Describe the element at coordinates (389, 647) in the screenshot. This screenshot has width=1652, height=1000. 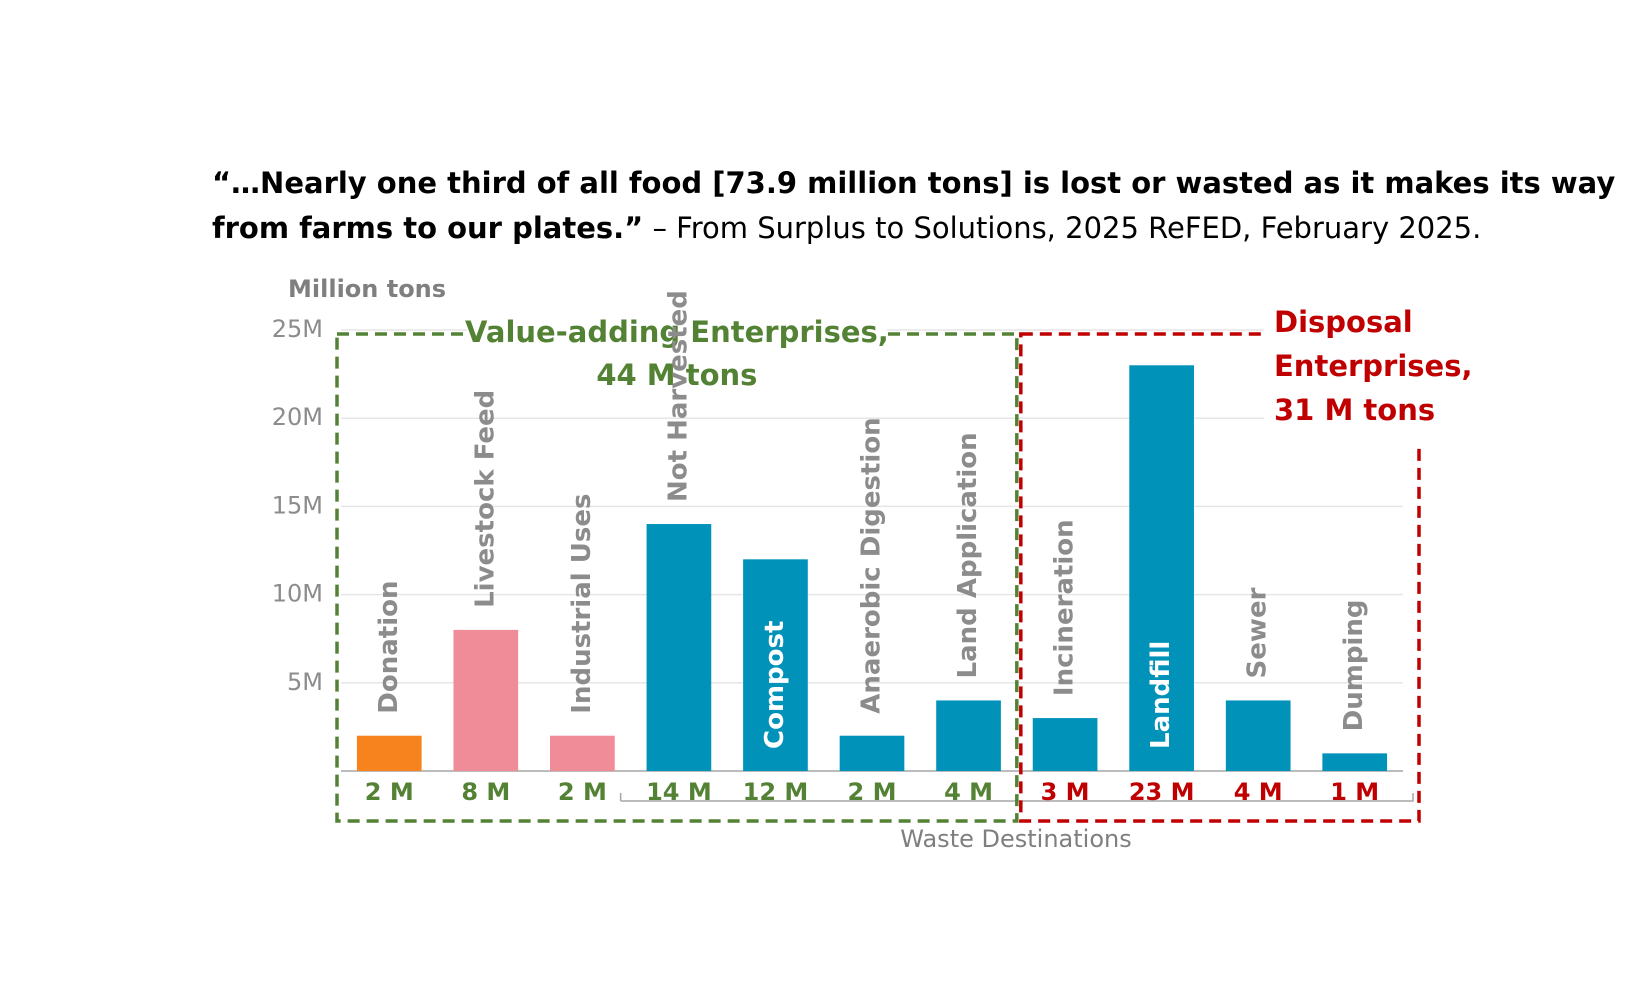
I see `category-label: Donation` at that location.